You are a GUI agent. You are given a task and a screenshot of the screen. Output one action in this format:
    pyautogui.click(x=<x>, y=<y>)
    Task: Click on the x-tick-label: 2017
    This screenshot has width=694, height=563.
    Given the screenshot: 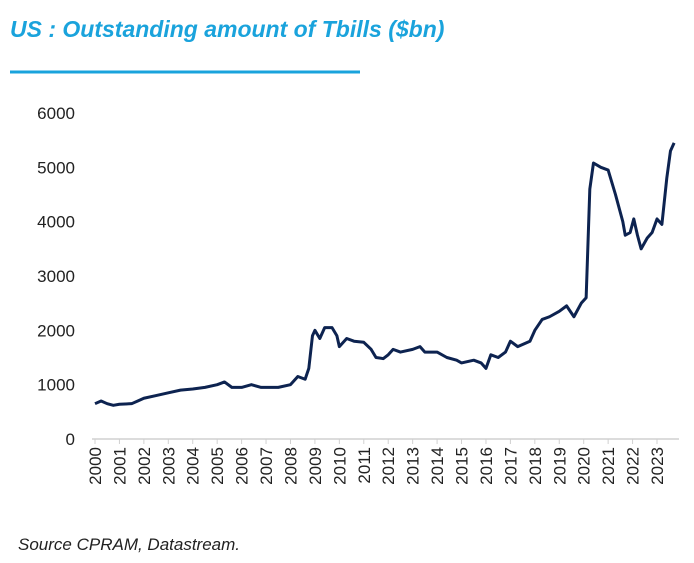 What is the action you would take?
    pyautogui.click(x=510, y=466)
    